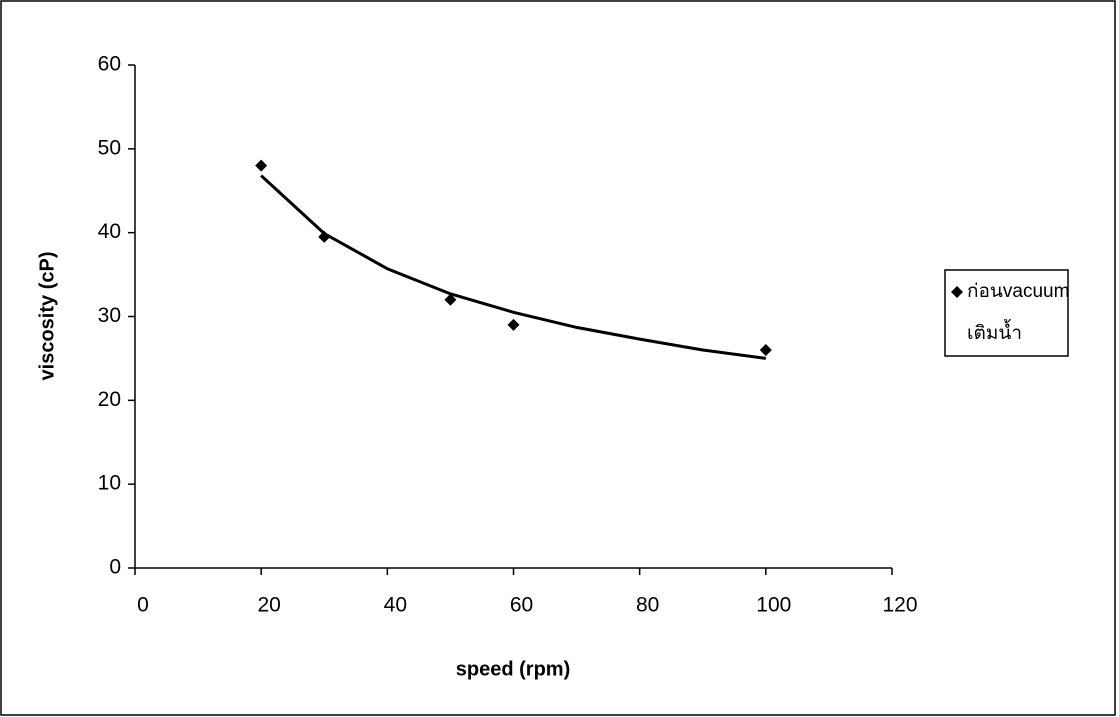  Describe the element at coordinates (395, 605) in the screenshot. I see `x-tick-label: 40` at that location.